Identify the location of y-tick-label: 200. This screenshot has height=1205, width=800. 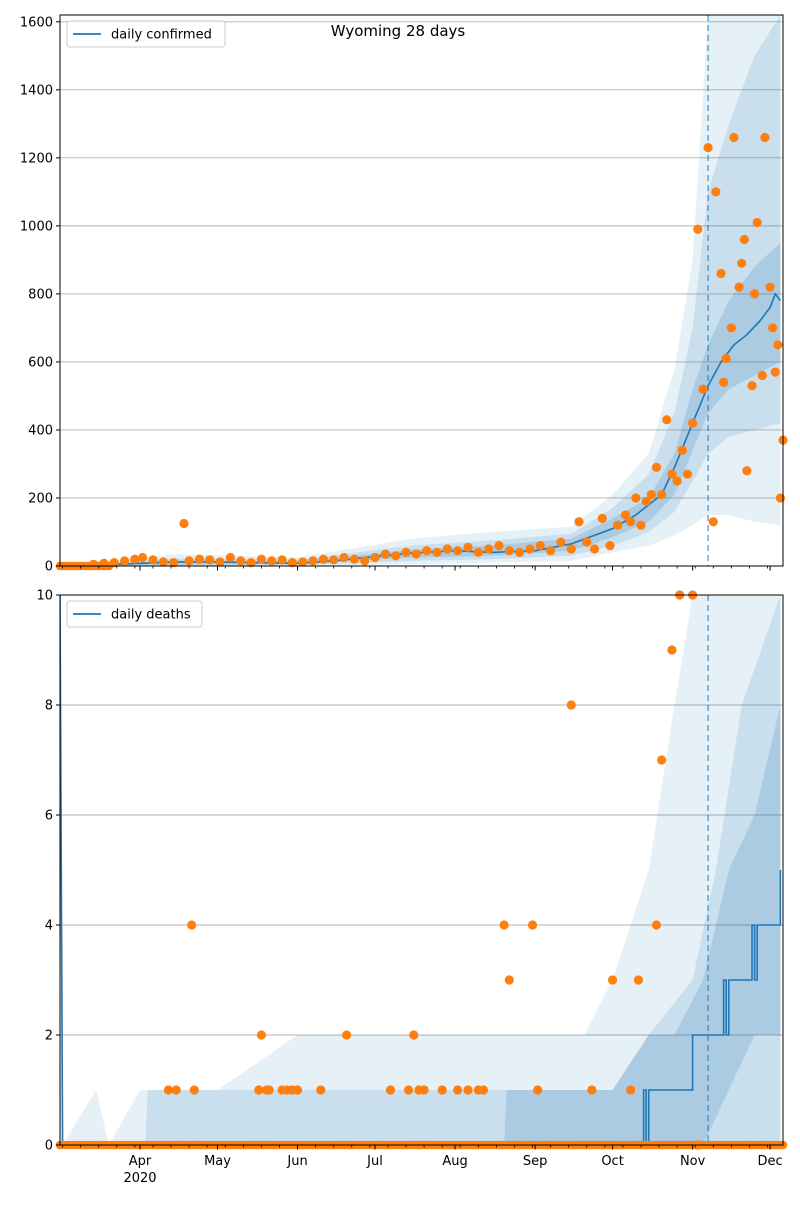
(40, 498).